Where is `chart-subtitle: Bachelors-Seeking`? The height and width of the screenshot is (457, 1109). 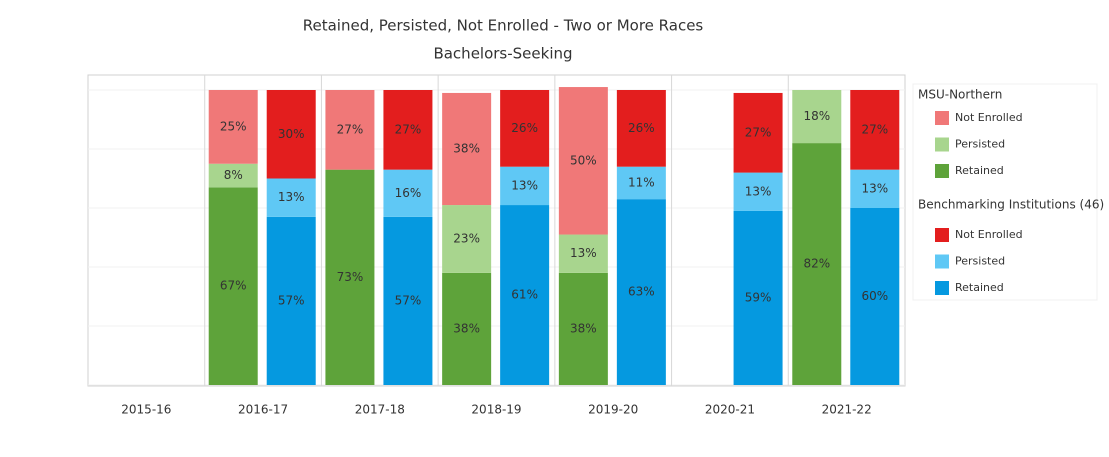 chart-subtitle: Bachelors-Seeking is located at coordinates (502, 54).